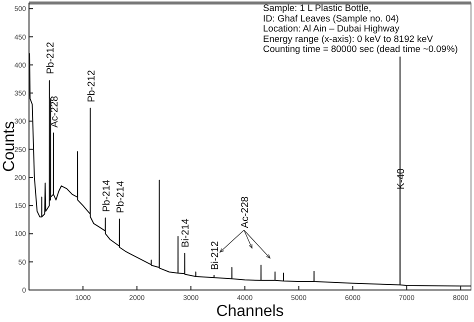  What do you see at coordinates (348, 39) in the screenshot?
I see `annotation: Energy range (x-axis): 0 keV to 8192 keV` at bounding box center [348, 39].